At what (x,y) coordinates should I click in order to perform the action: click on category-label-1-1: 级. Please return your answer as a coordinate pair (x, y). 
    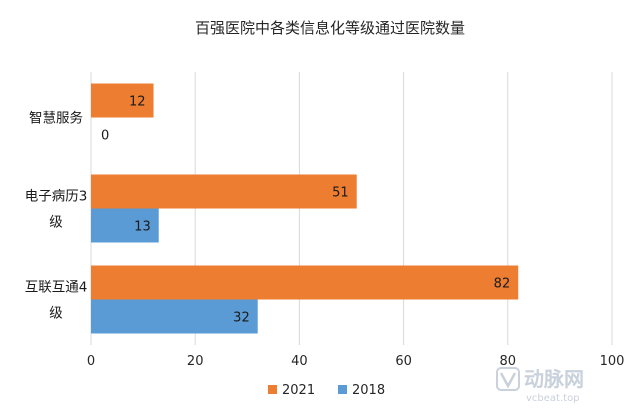
    Looking at the image, I should click on (56, 223).